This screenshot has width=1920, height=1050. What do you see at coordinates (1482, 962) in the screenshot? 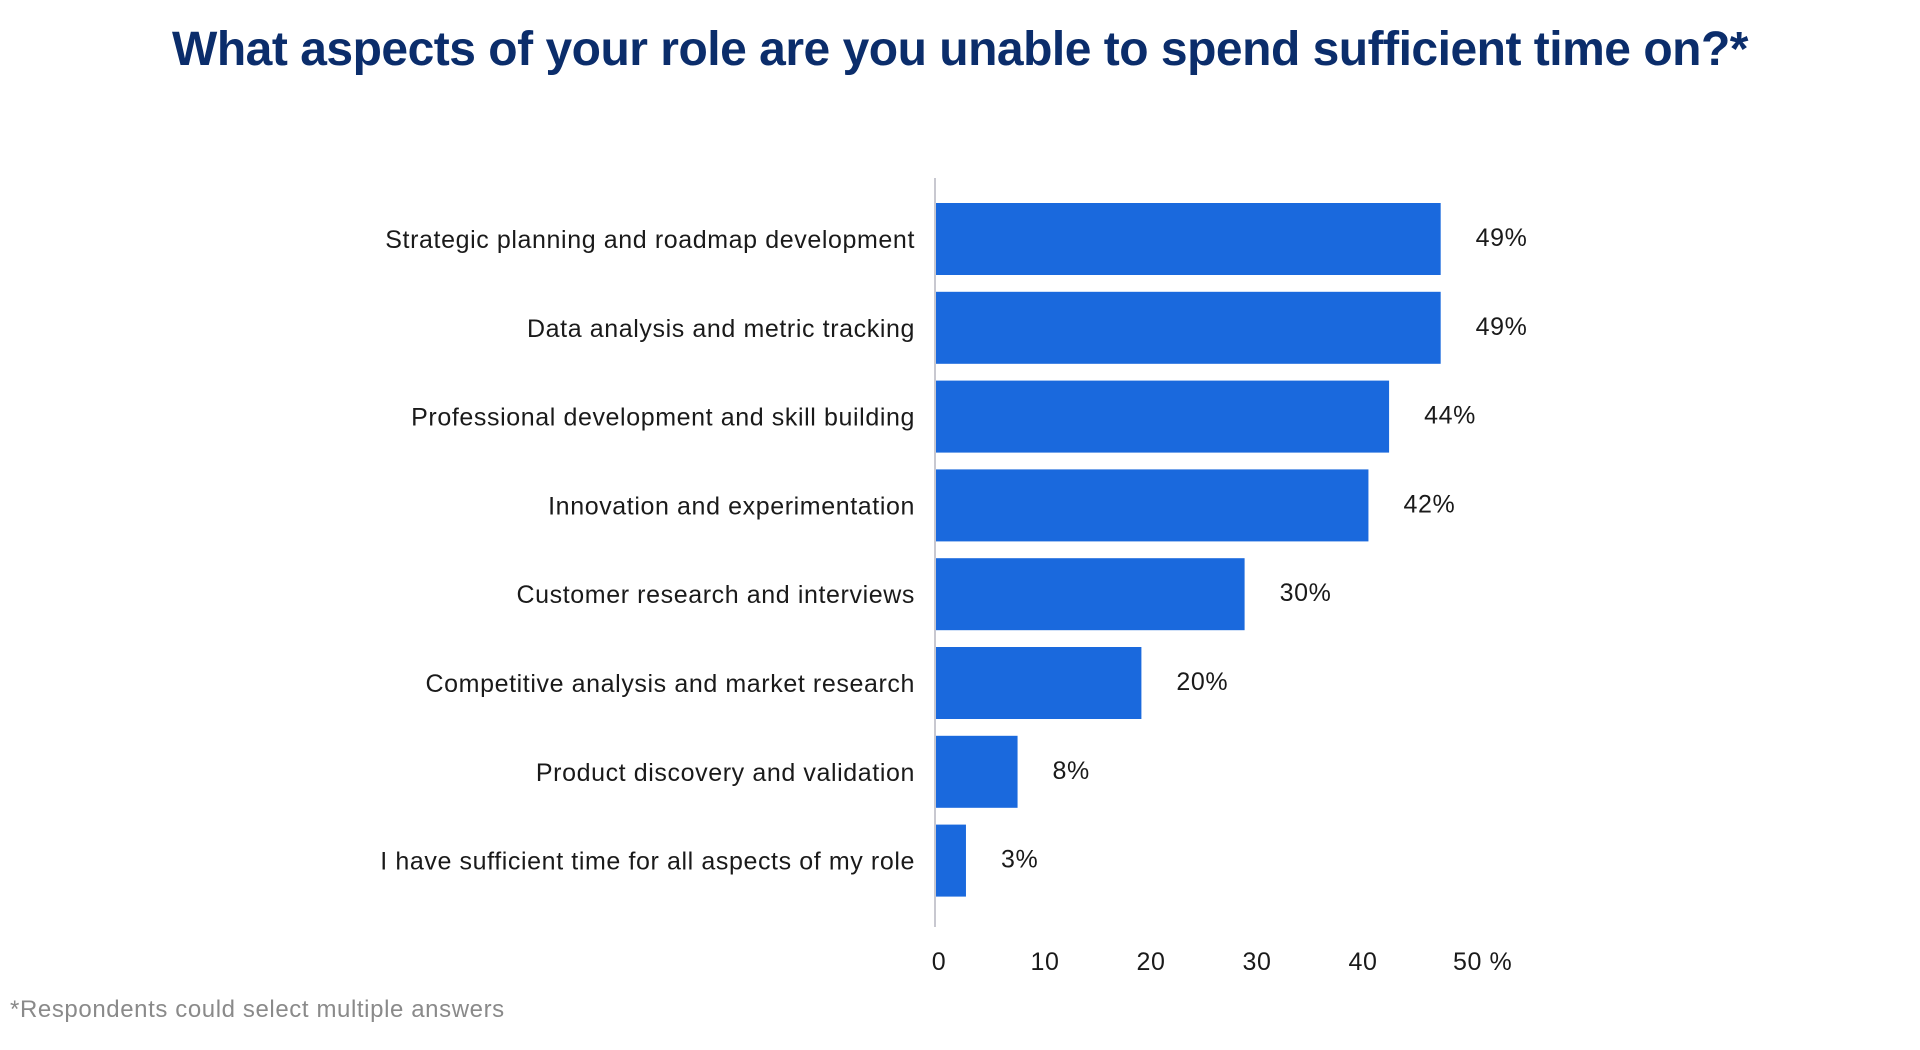
I see `x-tick-label: 50 %` at bounding box center [1482, 962].